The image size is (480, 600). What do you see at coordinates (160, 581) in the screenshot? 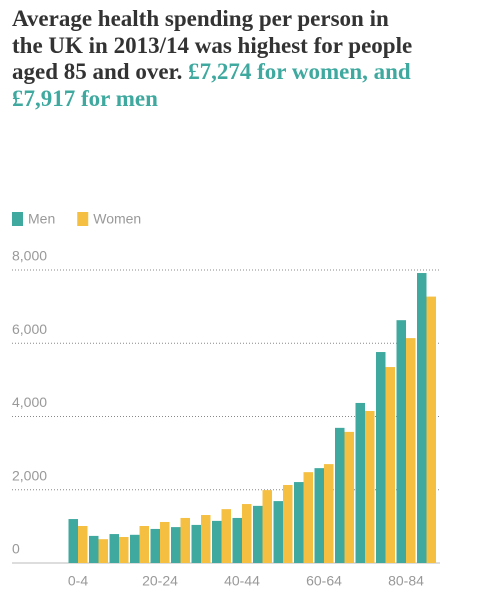
I see `x-tick-label: 20-24` at bounding box center [160, 581].